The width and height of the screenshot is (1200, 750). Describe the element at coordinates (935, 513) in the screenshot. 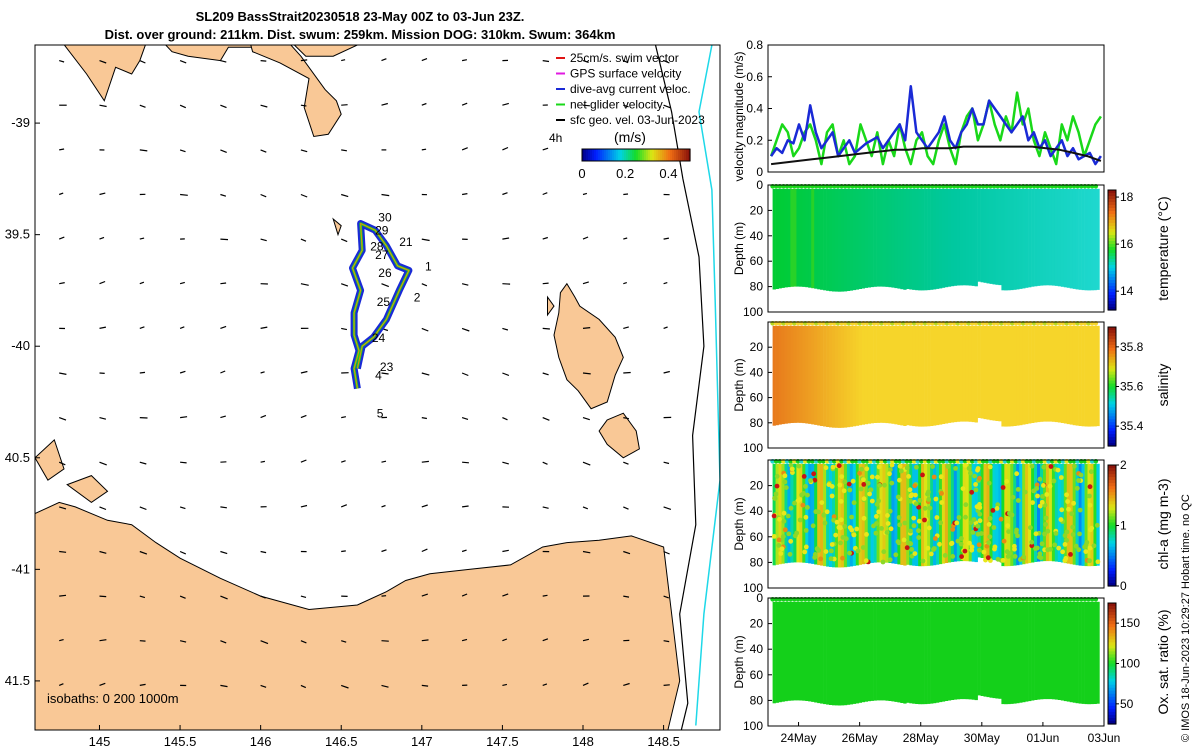

I see `chl-a-section-group` at that location.